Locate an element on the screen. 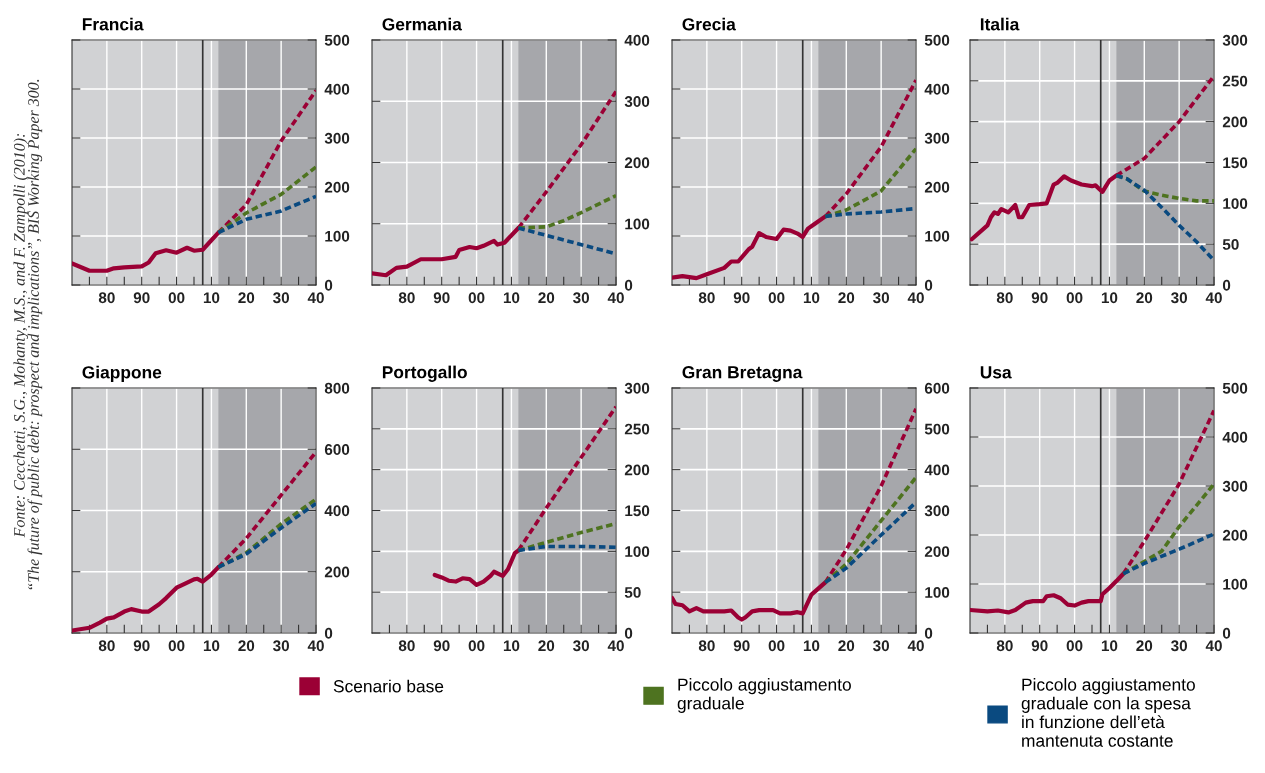  legend-label: Scenario base is located at coordinates (388, 686).